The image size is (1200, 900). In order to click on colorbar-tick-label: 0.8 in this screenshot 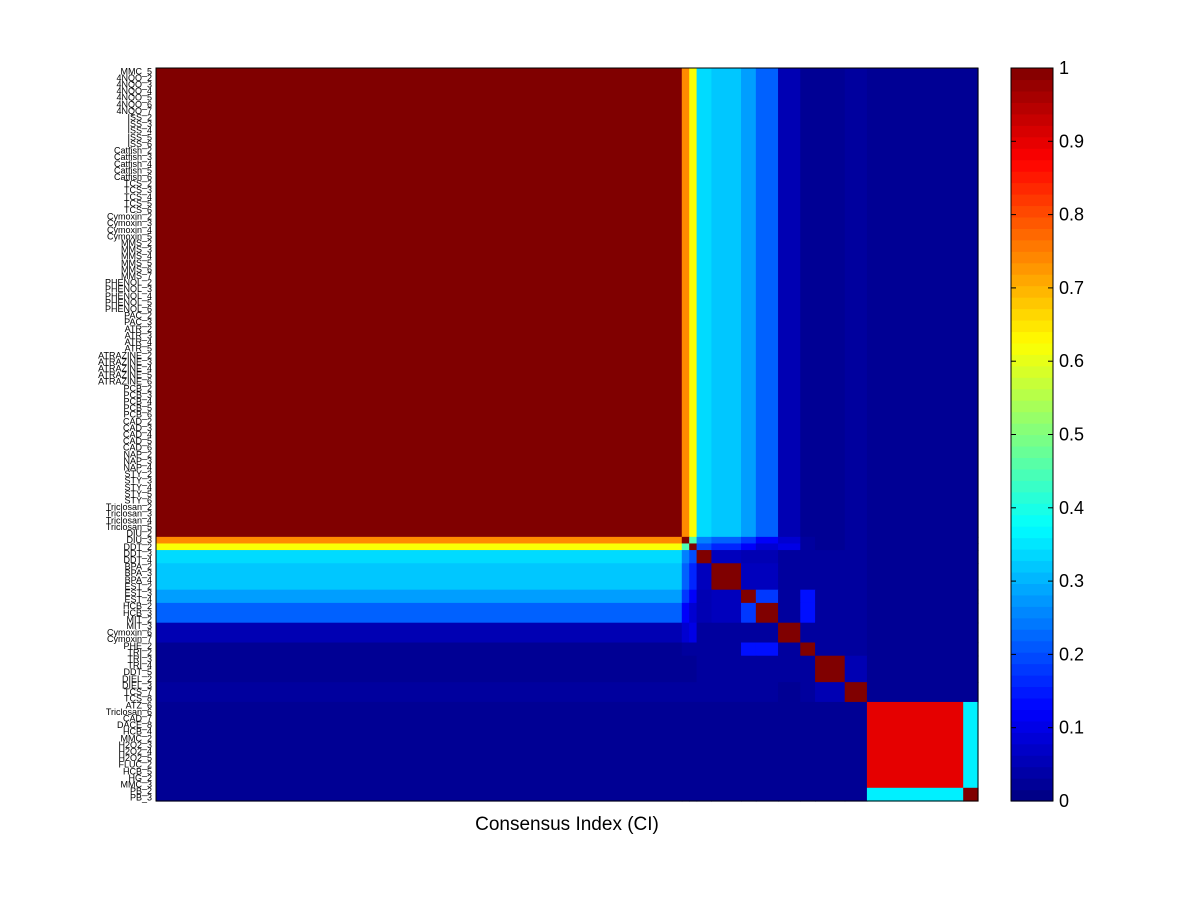, I will do `click(1071, 215)`.